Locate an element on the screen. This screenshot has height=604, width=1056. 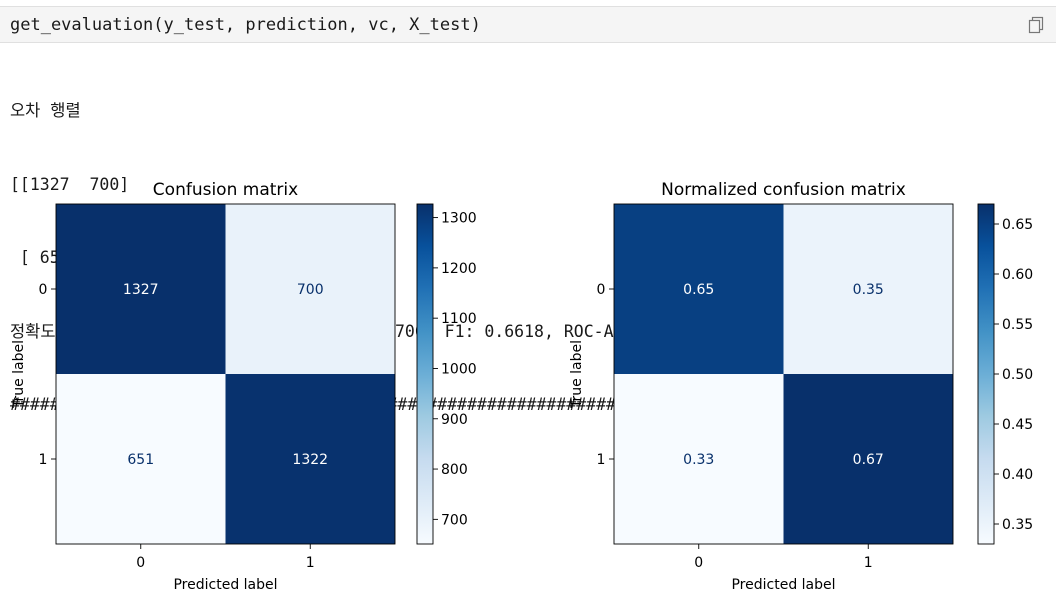
colorbar-tick-label: 700 is located at coordinates (454, 520).